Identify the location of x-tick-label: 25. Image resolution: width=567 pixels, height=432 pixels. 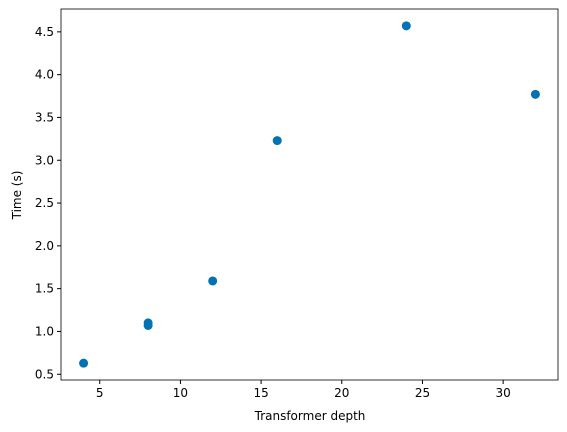
(422, 393).